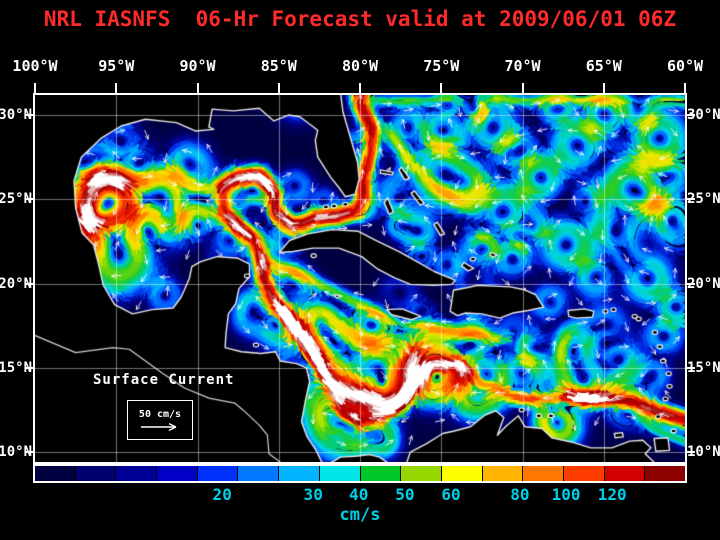  Describe the element at coordinates (685, 66) in the screenshot. I see `lon-axis-label: 60°W` at that location.